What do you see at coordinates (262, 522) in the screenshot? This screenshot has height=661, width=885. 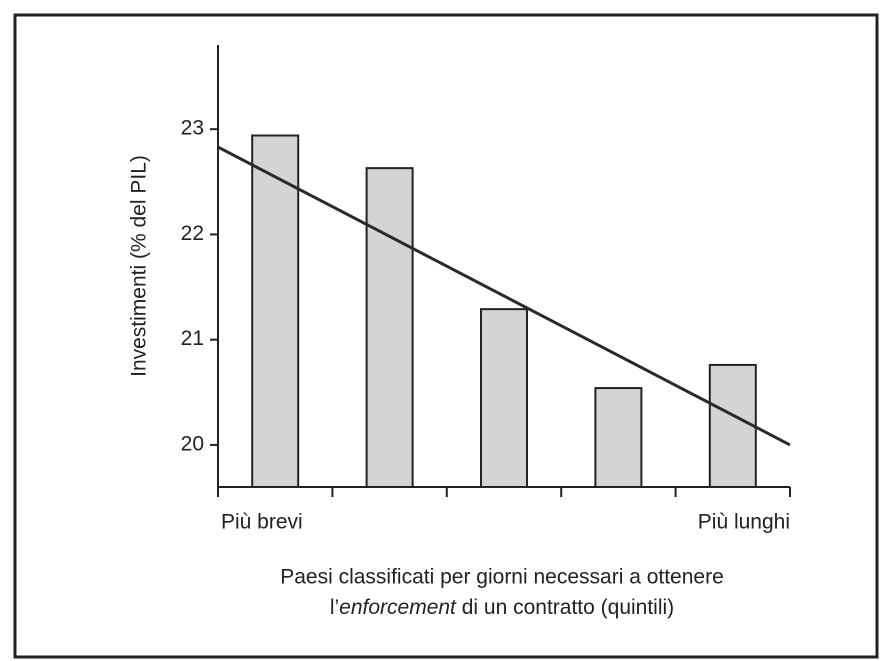 I see `x-tick-label: Più brevi` at bounding box center [262, 522].